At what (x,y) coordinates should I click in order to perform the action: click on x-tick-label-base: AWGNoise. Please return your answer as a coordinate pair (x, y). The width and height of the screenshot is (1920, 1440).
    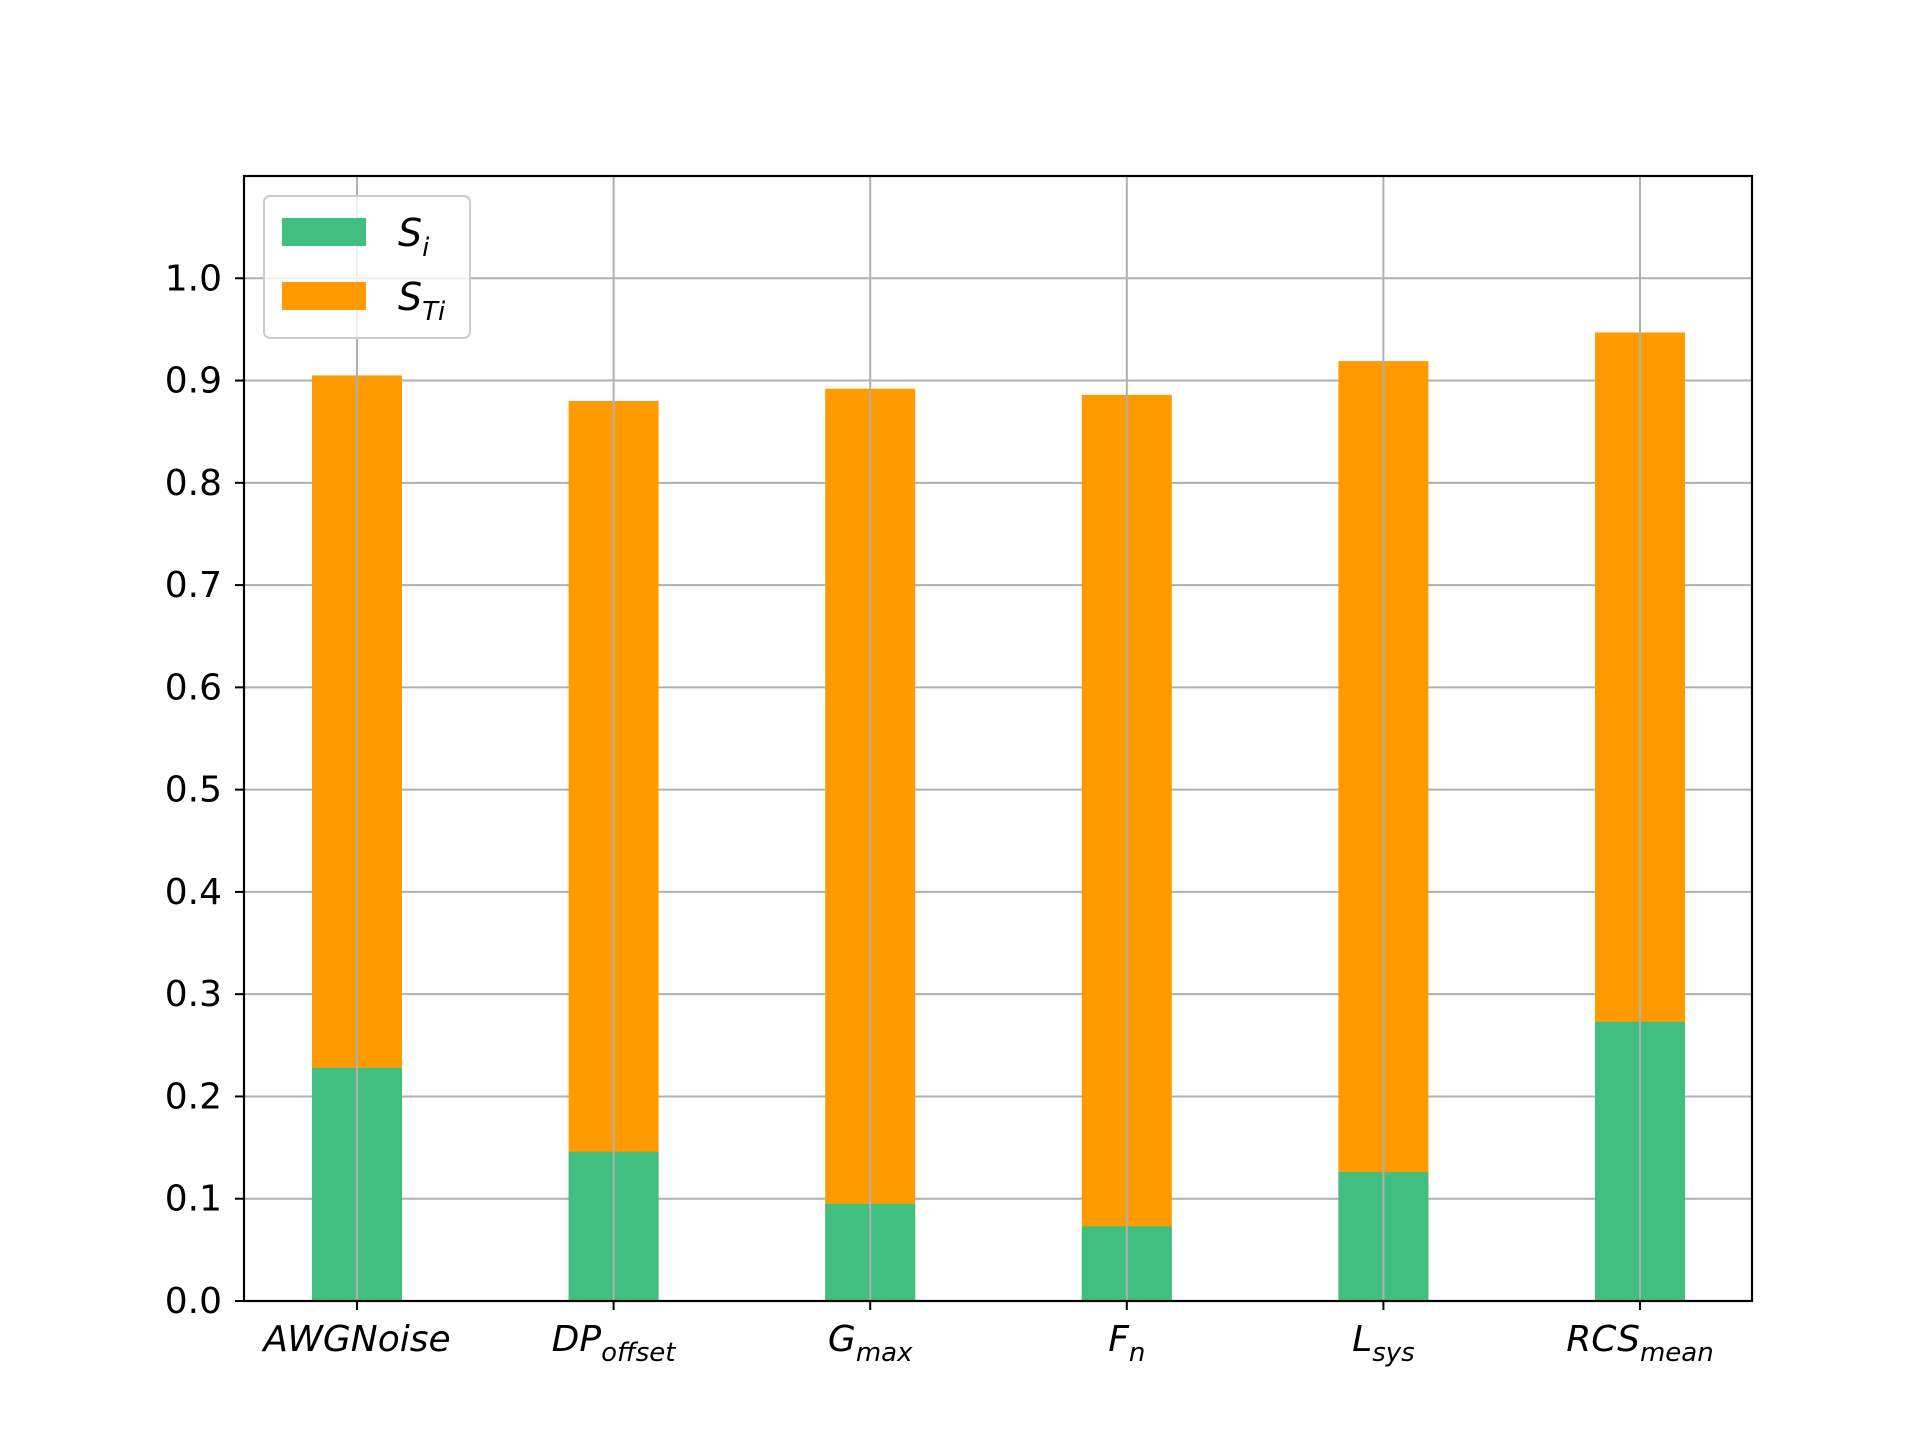
    Looking at the image, I should click on (355, 1339).